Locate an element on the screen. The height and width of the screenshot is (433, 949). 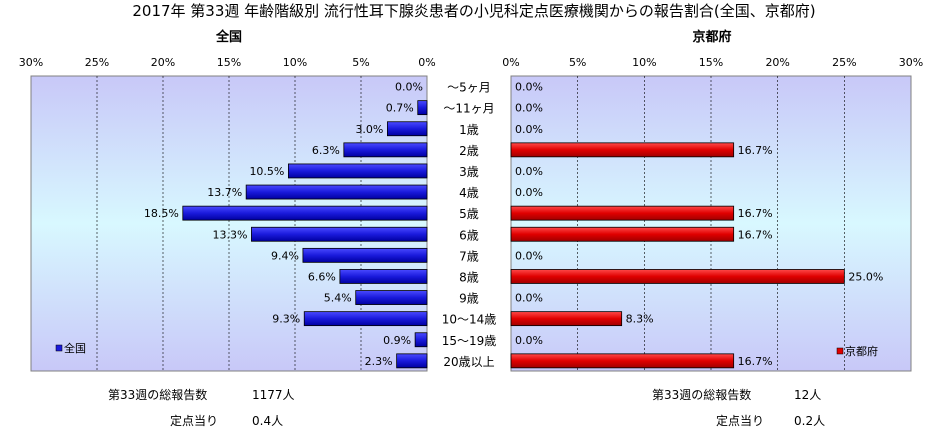
age-category-label: 1歳 is located at coordinates (469, 130).